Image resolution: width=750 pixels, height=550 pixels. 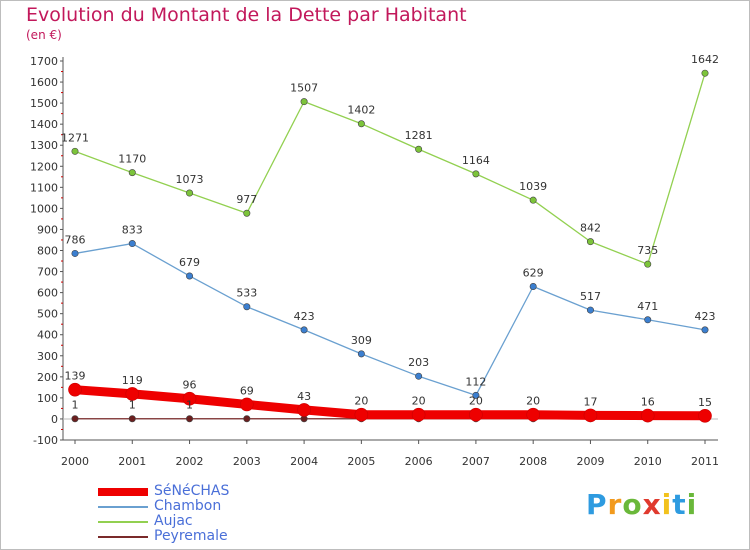 I want to click on proxiti-logo: Proxiti, so click(x=641, y=504).